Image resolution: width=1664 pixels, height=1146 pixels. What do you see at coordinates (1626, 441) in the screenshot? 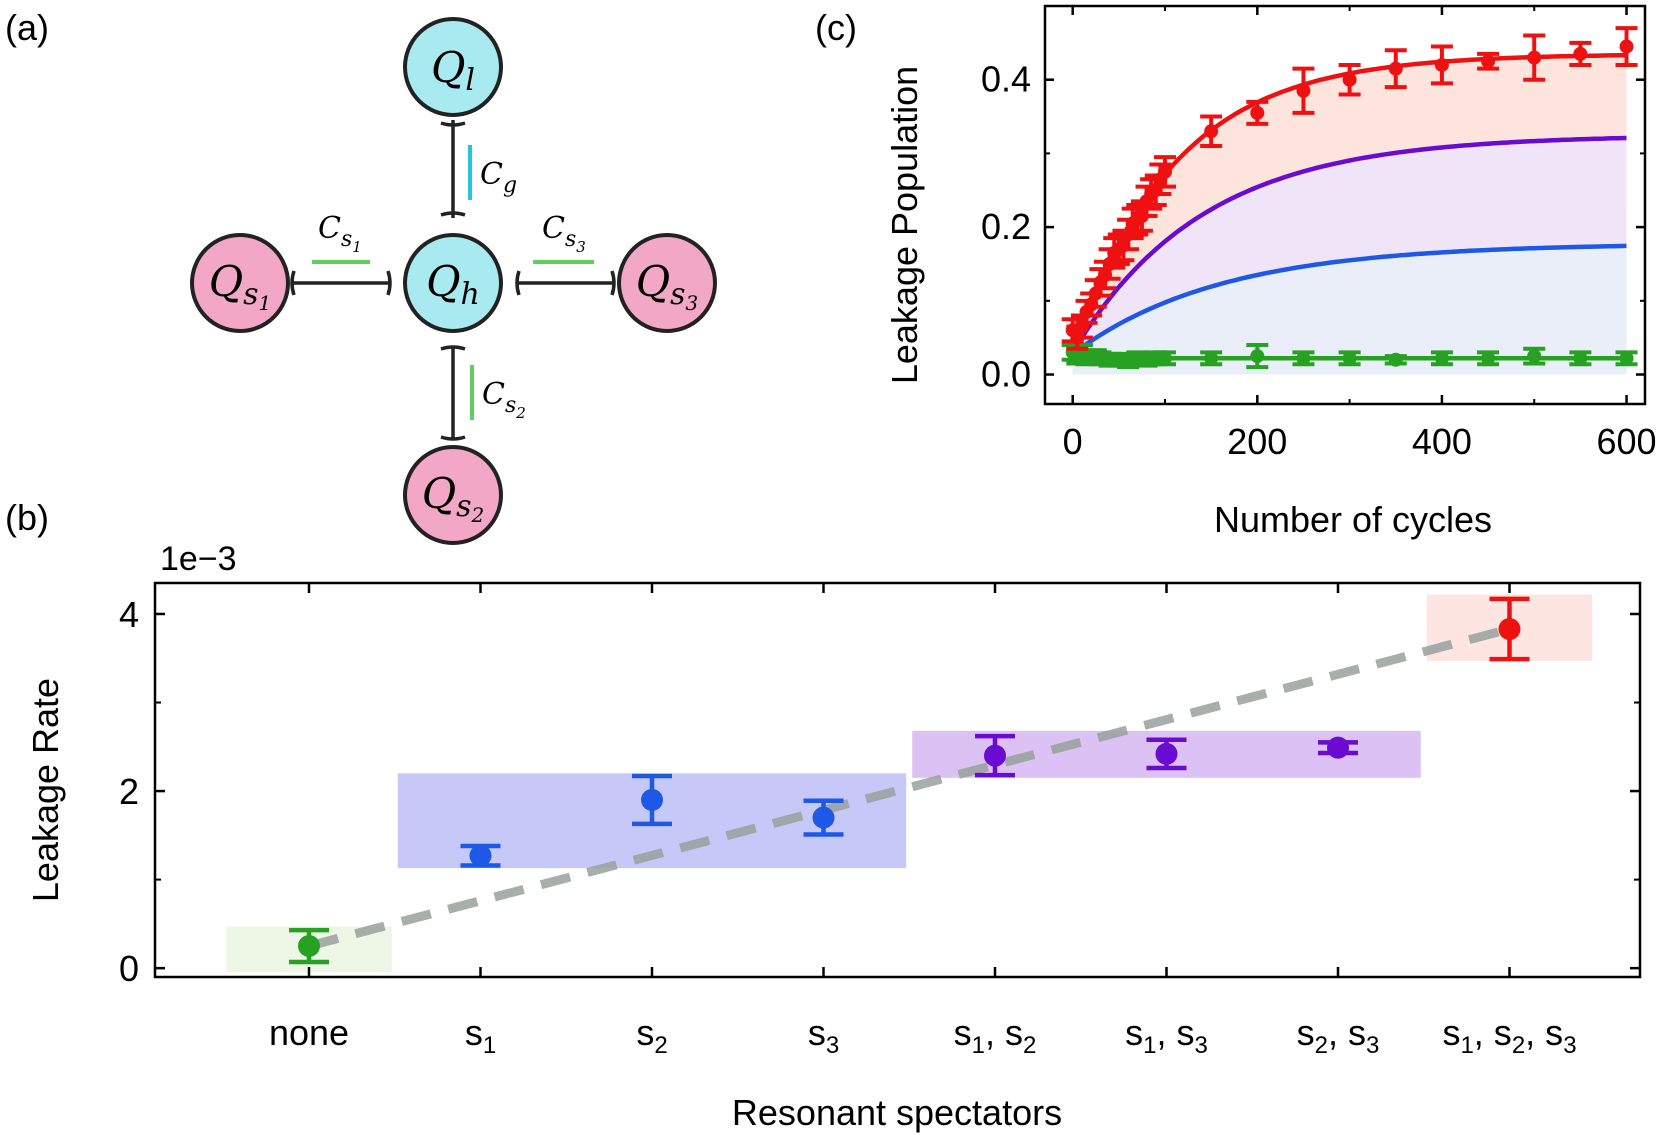
I see `xtick-label-c: 600` at bounding box center [1626, 441].